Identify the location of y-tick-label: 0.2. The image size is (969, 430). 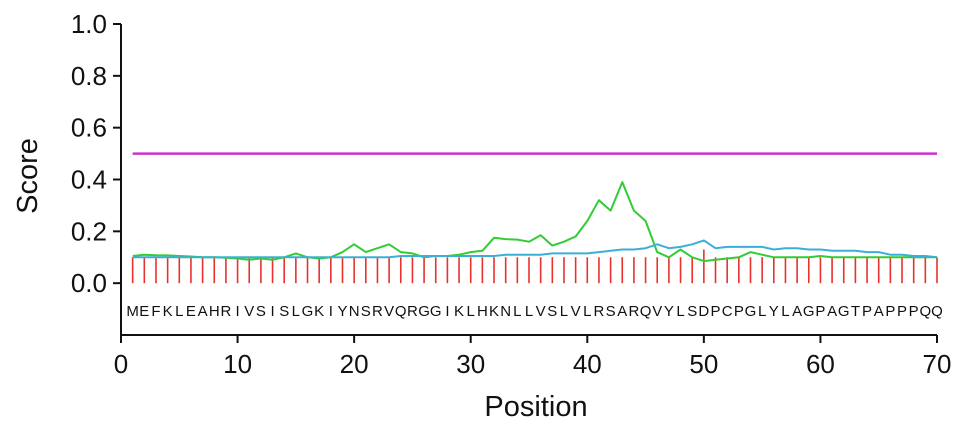
(89, 231).